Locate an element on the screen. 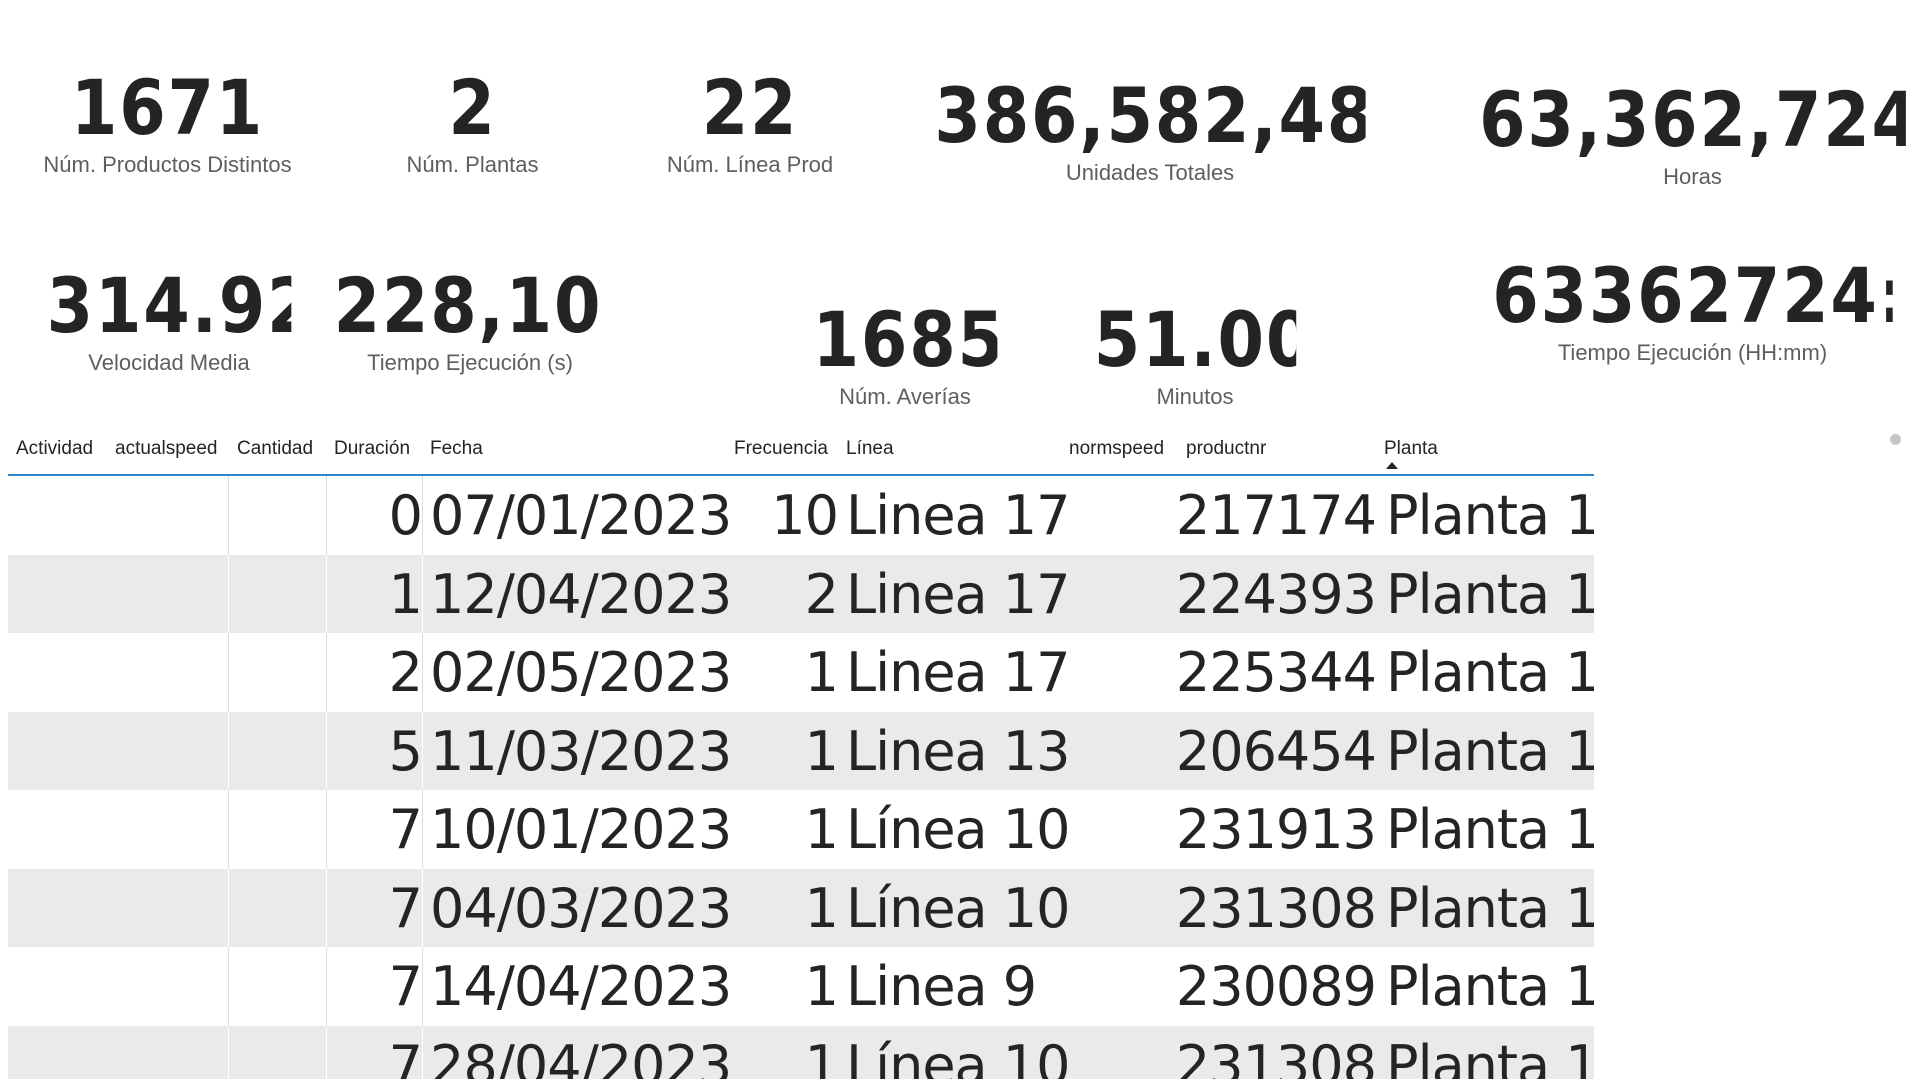 Image resolution: width=1919 pixels, height=1079 pixels. cell-productnr: 231308 is located at coordinates (1276, 1056).